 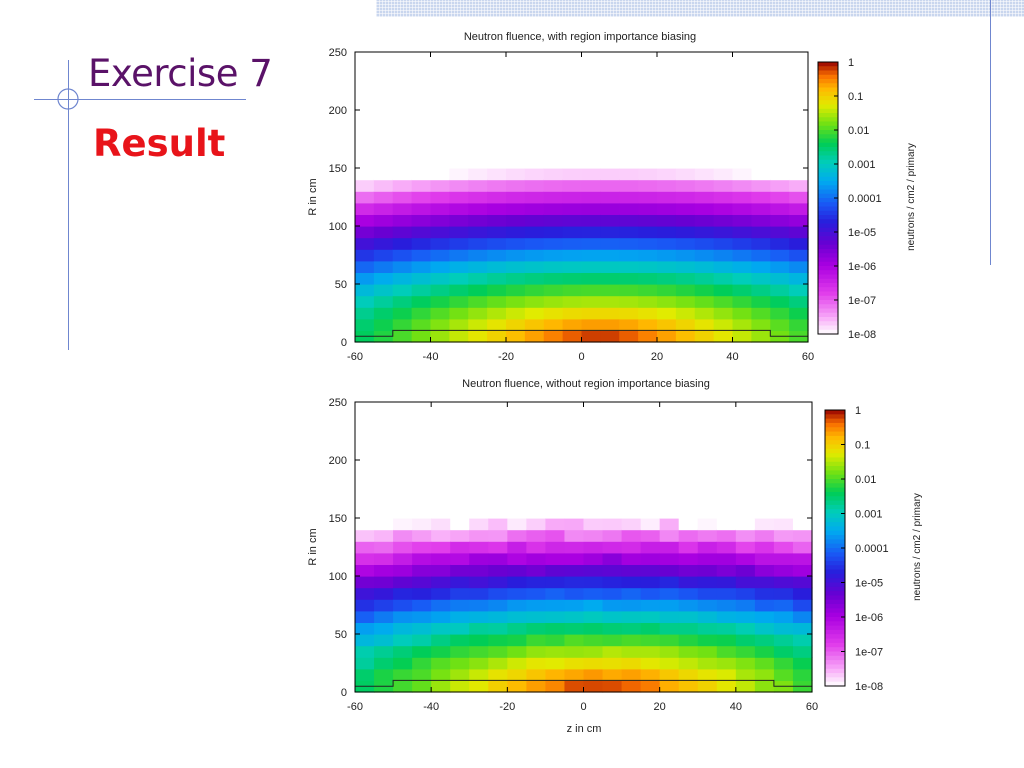 I want to click on x-tick-label: 60, so click(x=808, y=357).